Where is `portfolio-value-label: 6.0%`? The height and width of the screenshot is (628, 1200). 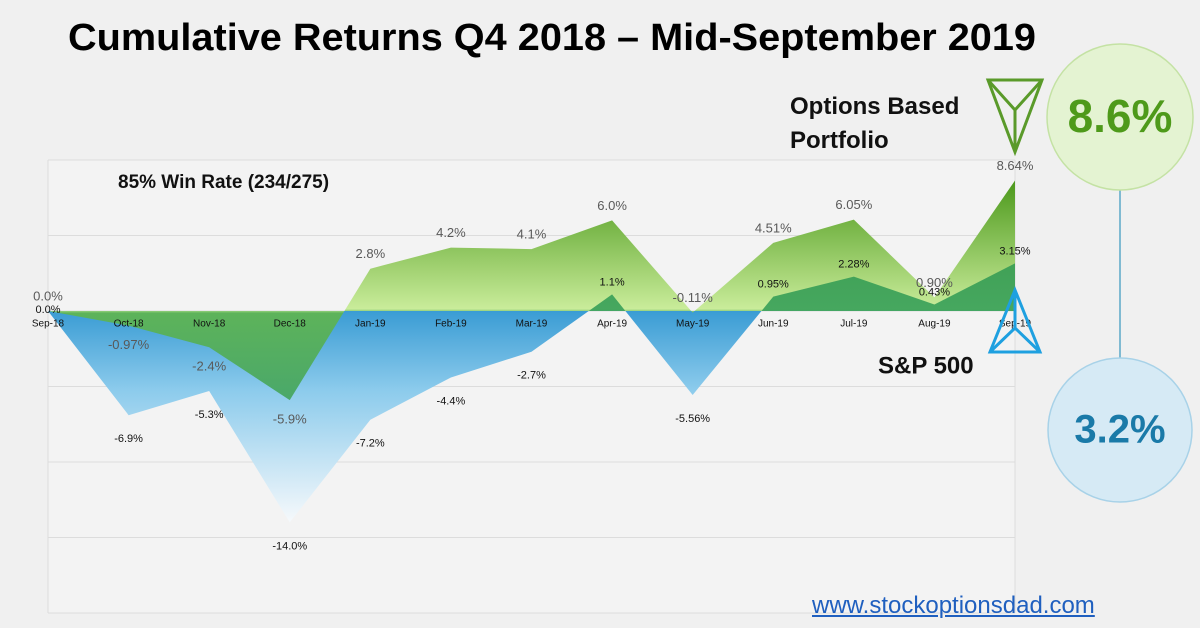
portfolio-value-label: 6.0% is located at coordinates (612, 205).